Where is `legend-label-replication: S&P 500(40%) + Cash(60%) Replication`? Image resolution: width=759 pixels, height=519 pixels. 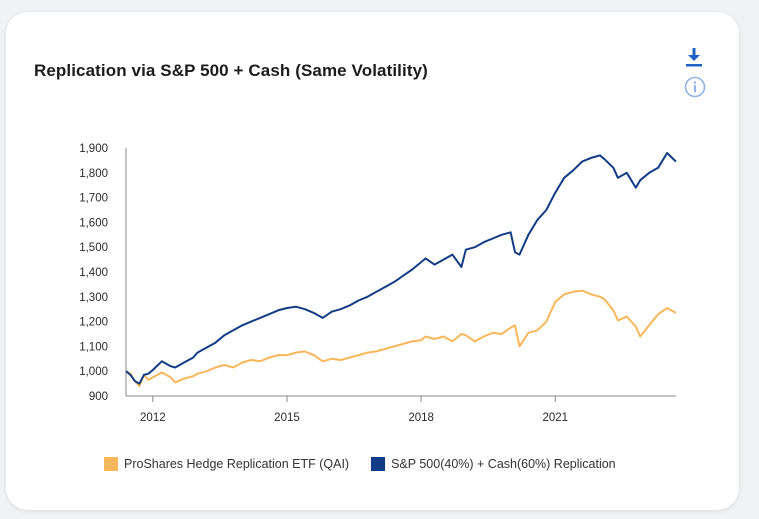
legend-label-replication: S&P 500(40%) + Cash(60%) Replication is located at coordinates (503, 464).